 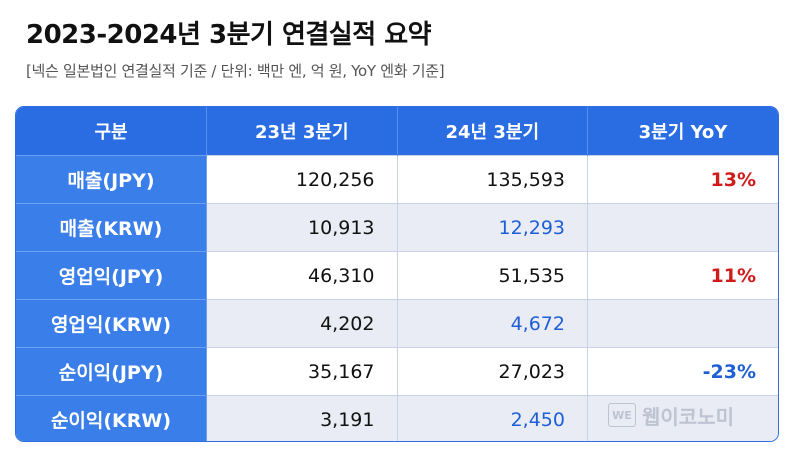 I want to click on watermark: WE 웹이코노미, so click(x=671, y=415).